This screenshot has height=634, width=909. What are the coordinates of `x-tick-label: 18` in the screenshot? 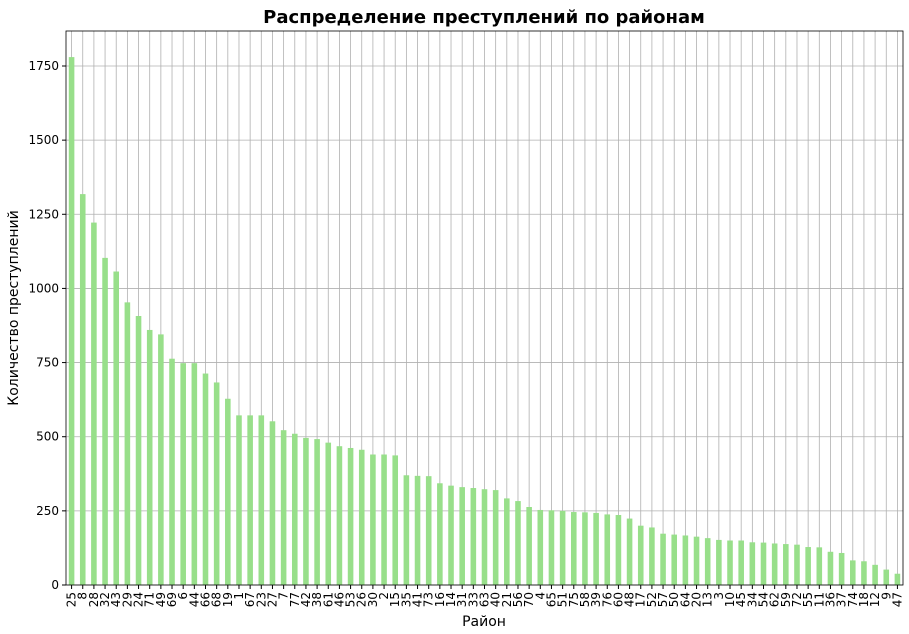 It's located at (864, 599).